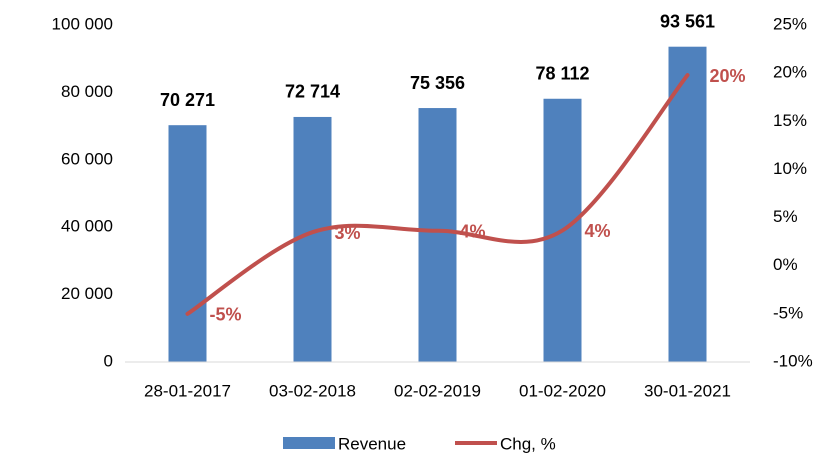 The height and width of the screenshot is (456, 821). What do you see at coordinates (790, 168) in the screenshot?
I see `y2-tick-label: 10%` at bounding box center [790, 168].